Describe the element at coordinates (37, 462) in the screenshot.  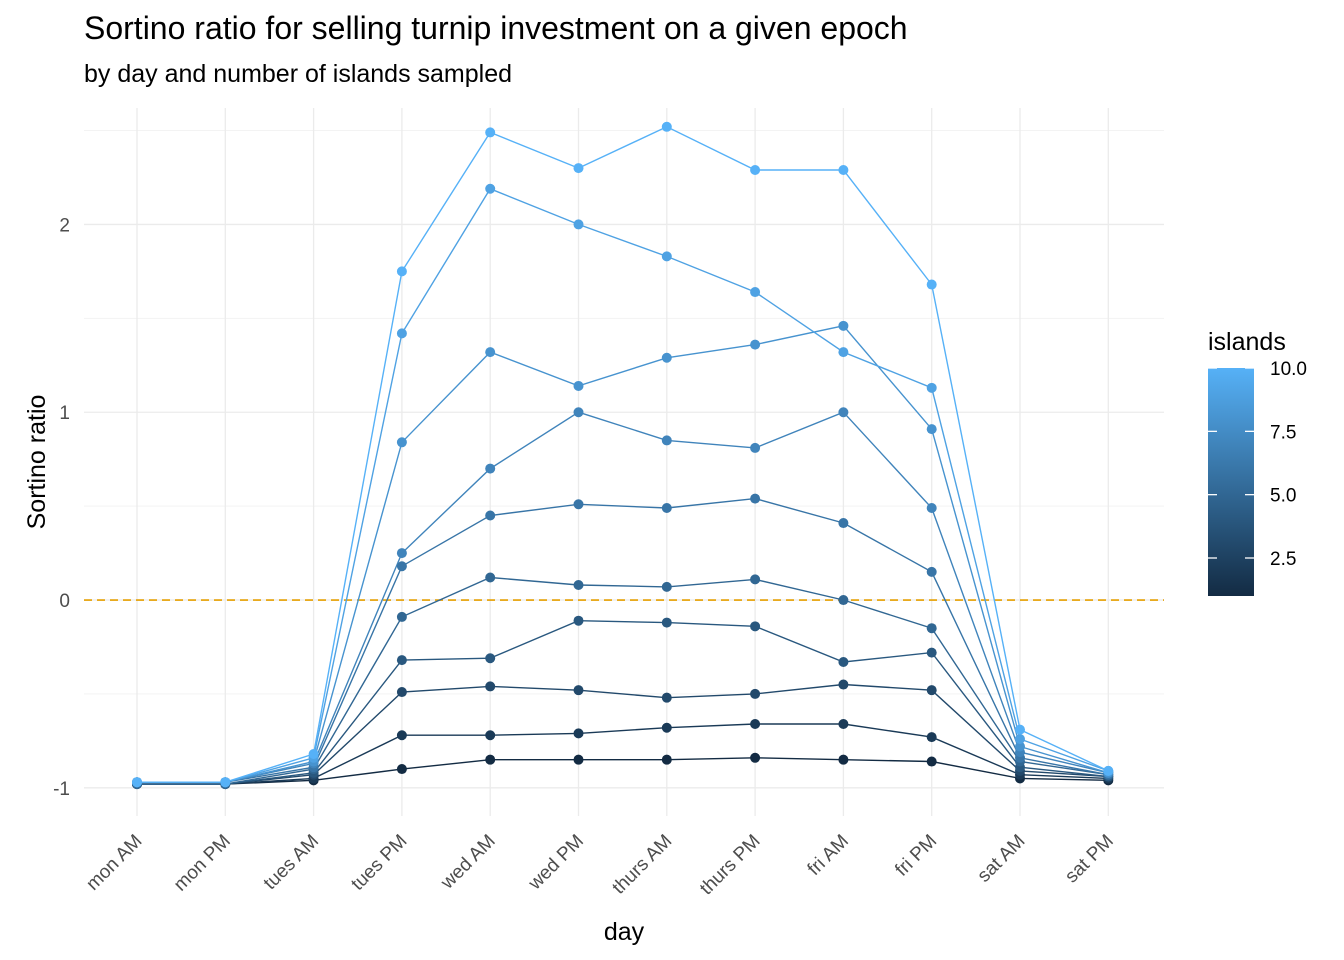
I see `y-axis-title: Sortino ratio` at that location.